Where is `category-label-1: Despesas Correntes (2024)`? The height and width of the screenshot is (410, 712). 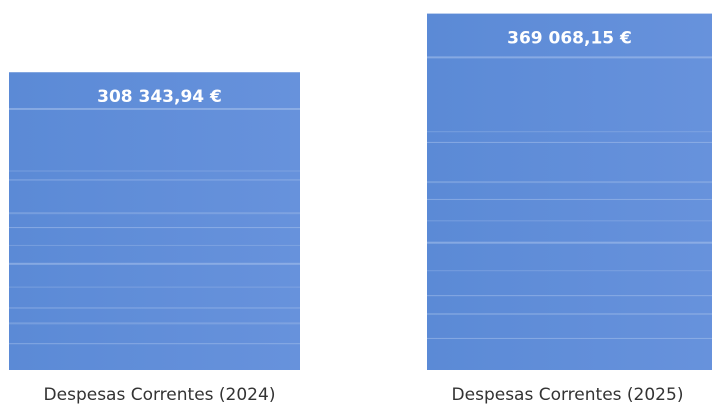 category-label-1: Despesas Correntes (2024) is located at coordinates (160, 395).